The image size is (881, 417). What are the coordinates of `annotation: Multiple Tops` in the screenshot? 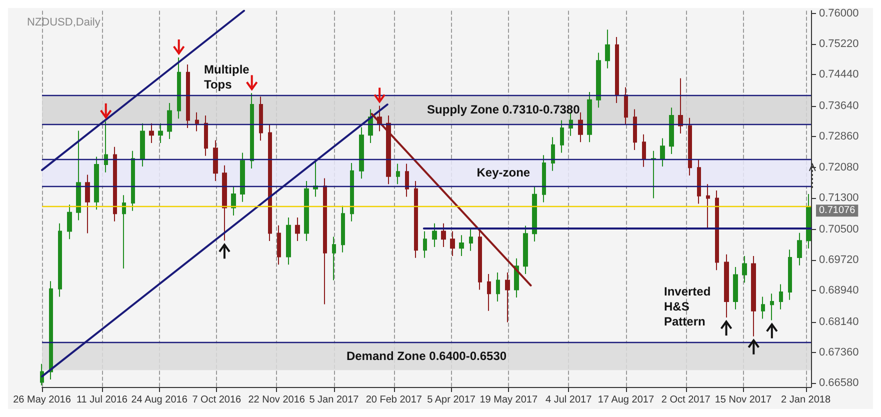 It's located at (228, 77).